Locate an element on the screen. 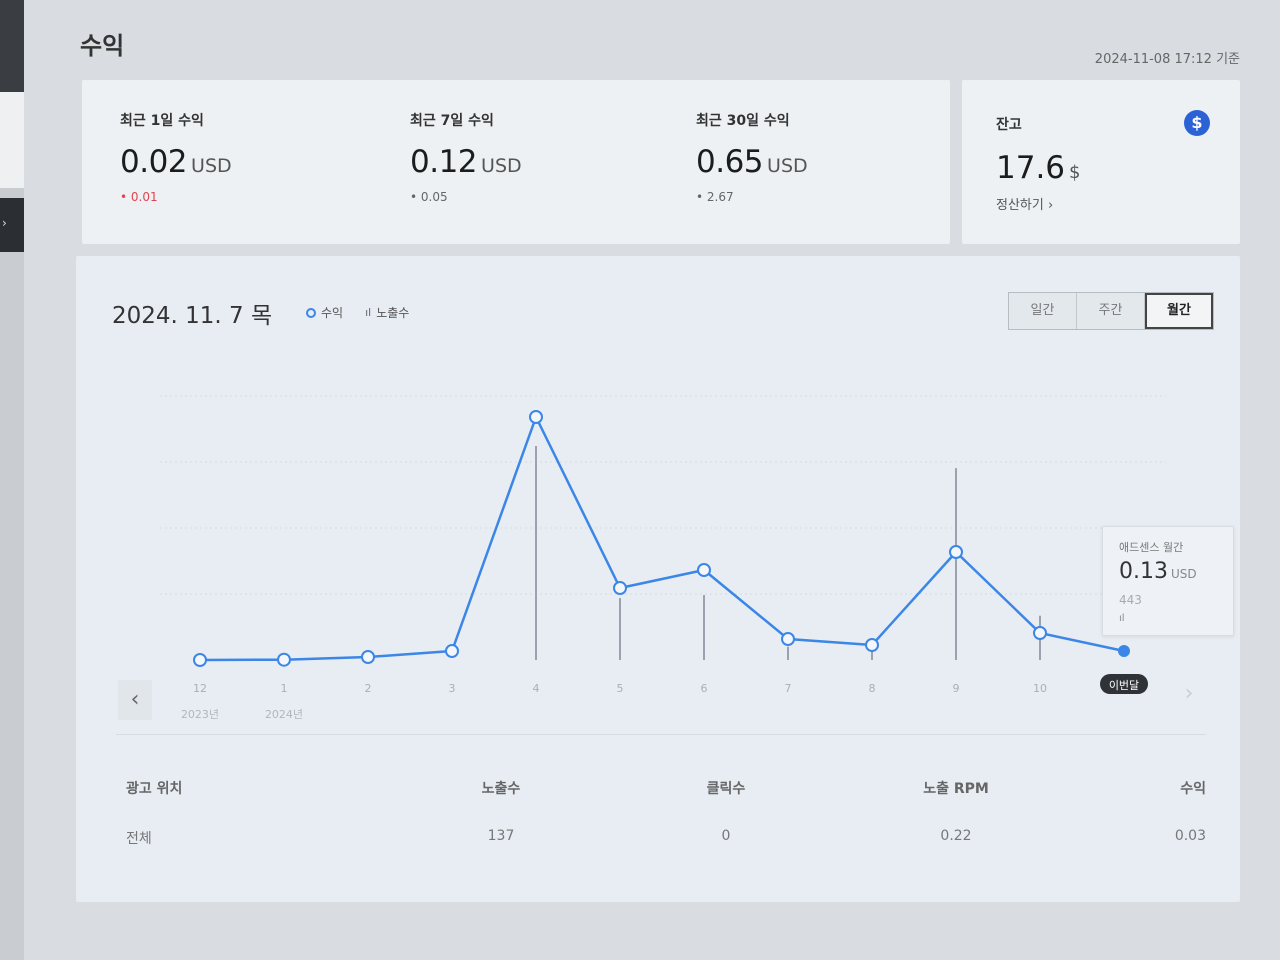 The image size is (1280, 960). table-header-cell: 광고 위치 is located at coordinates (154, 789).